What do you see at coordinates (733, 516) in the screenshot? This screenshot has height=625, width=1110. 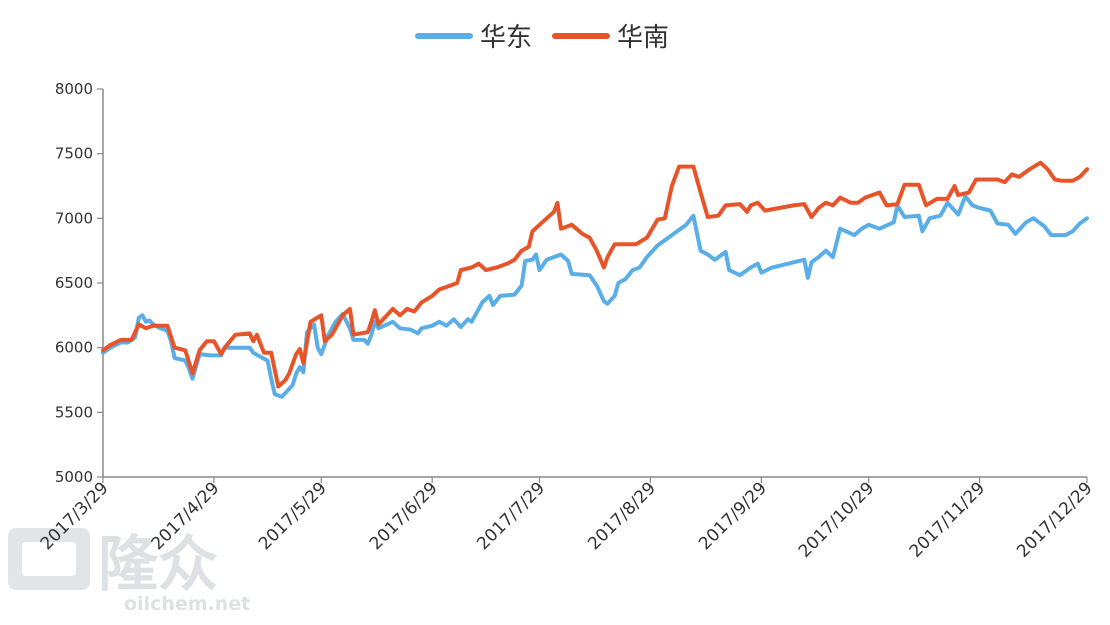 I see `x-tick-label: 2017/9/29` at bounding box center [733, 516].